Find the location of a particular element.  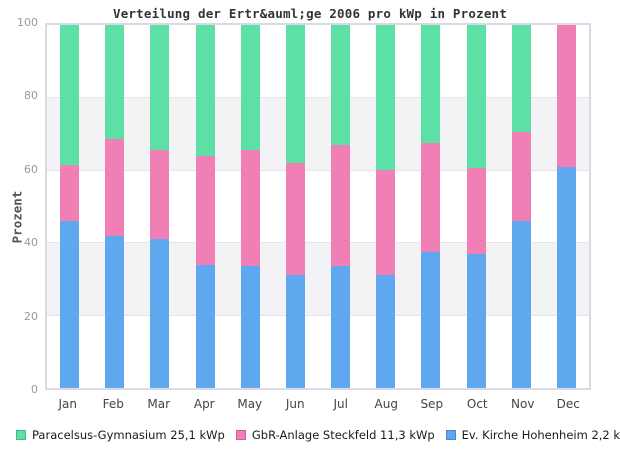

x-axis-label: Dec is located at coordinates (568, 404).